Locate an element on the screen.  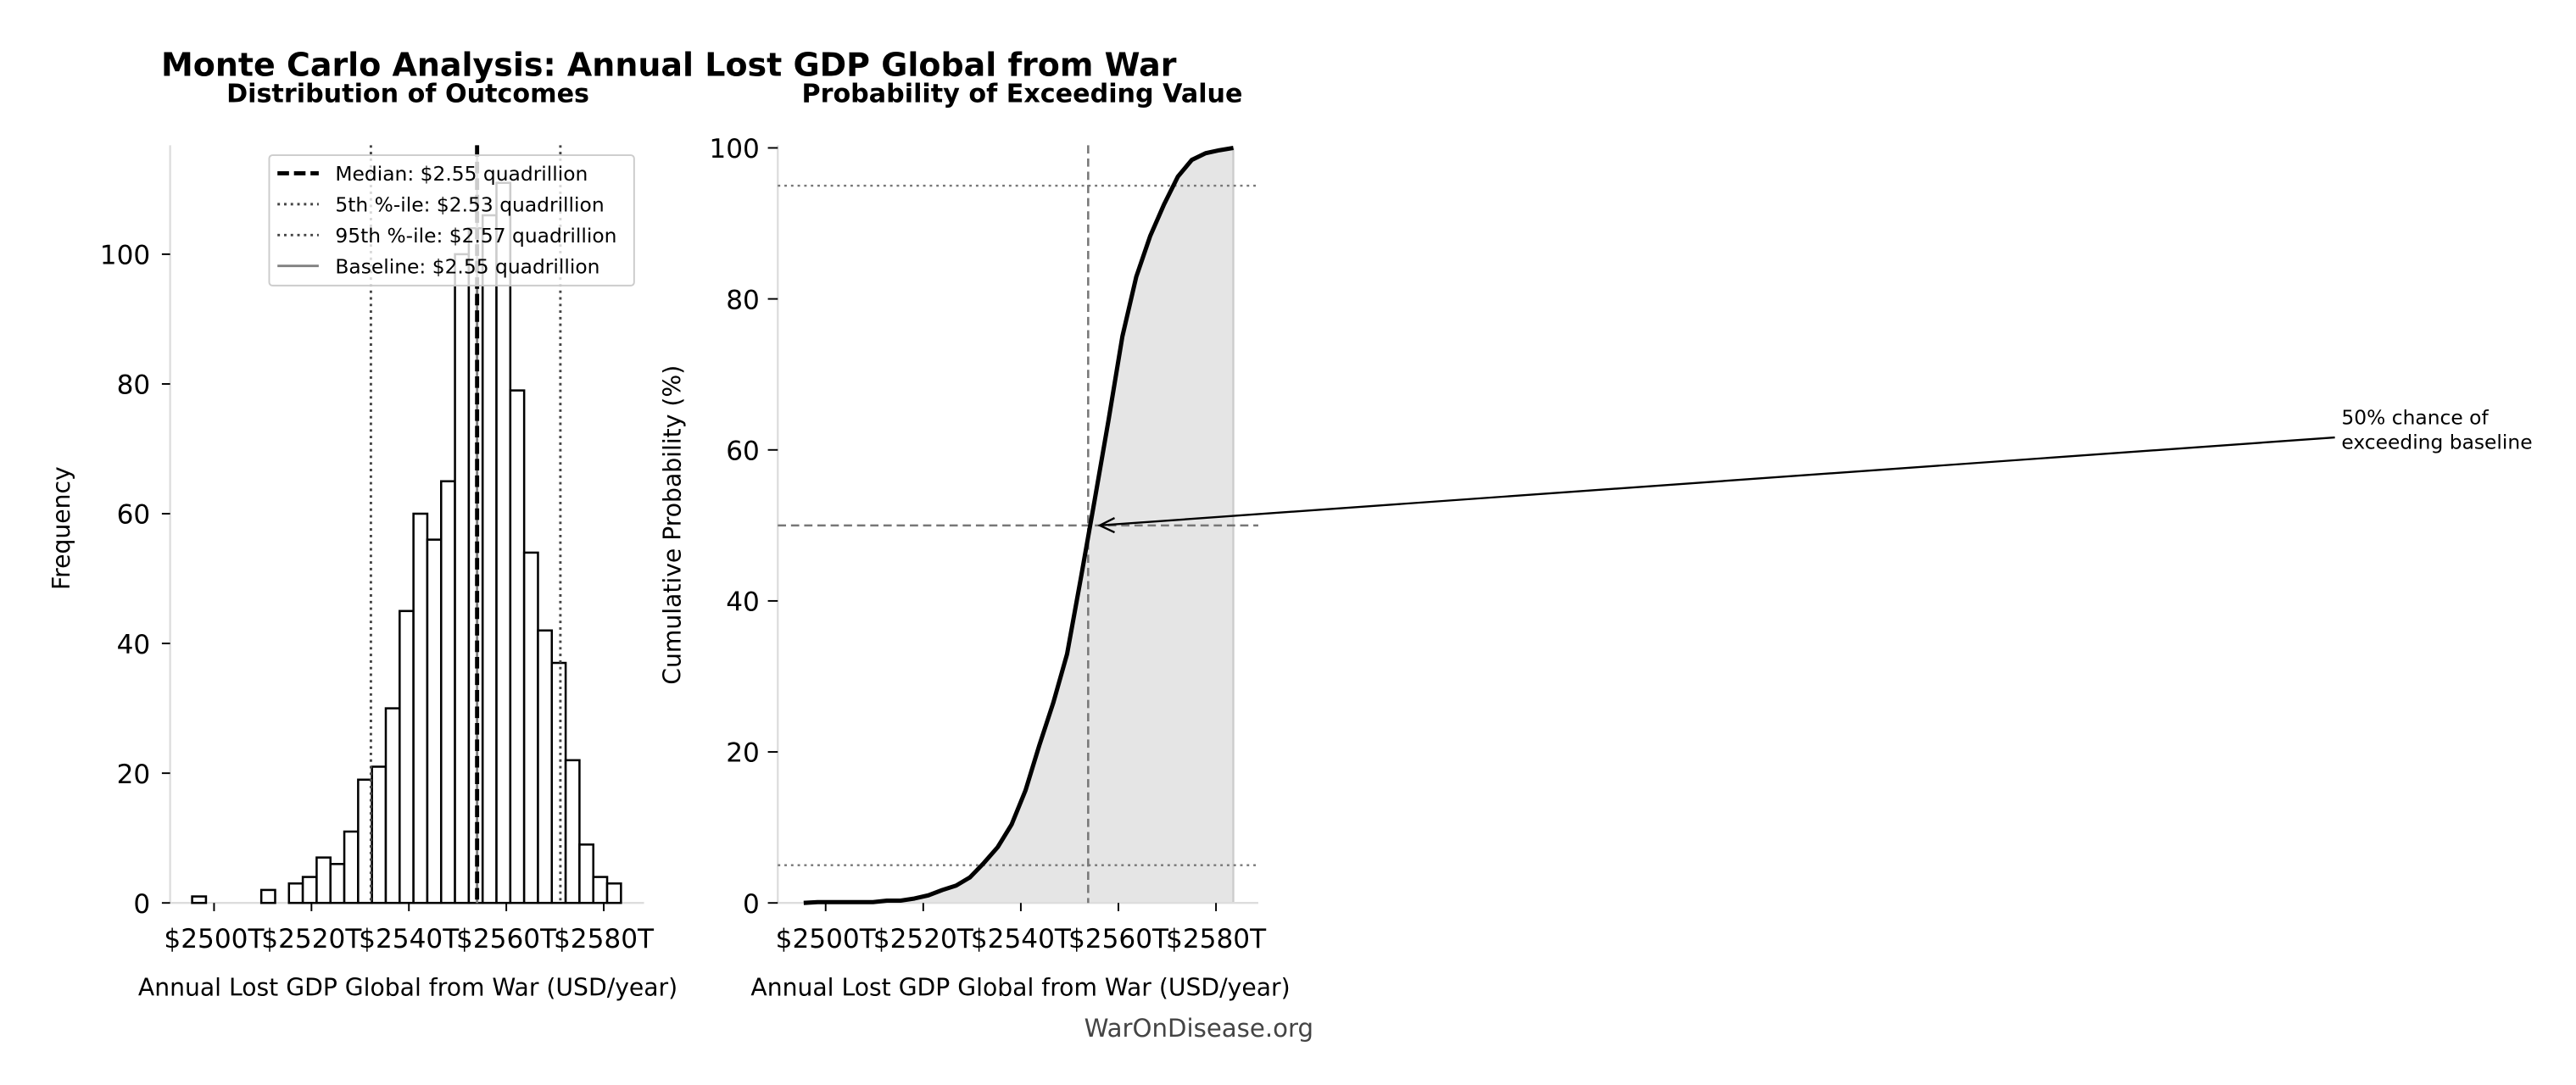
cdf-y-label: Cumulative Probability (%) is located at coordinates (672, 525).